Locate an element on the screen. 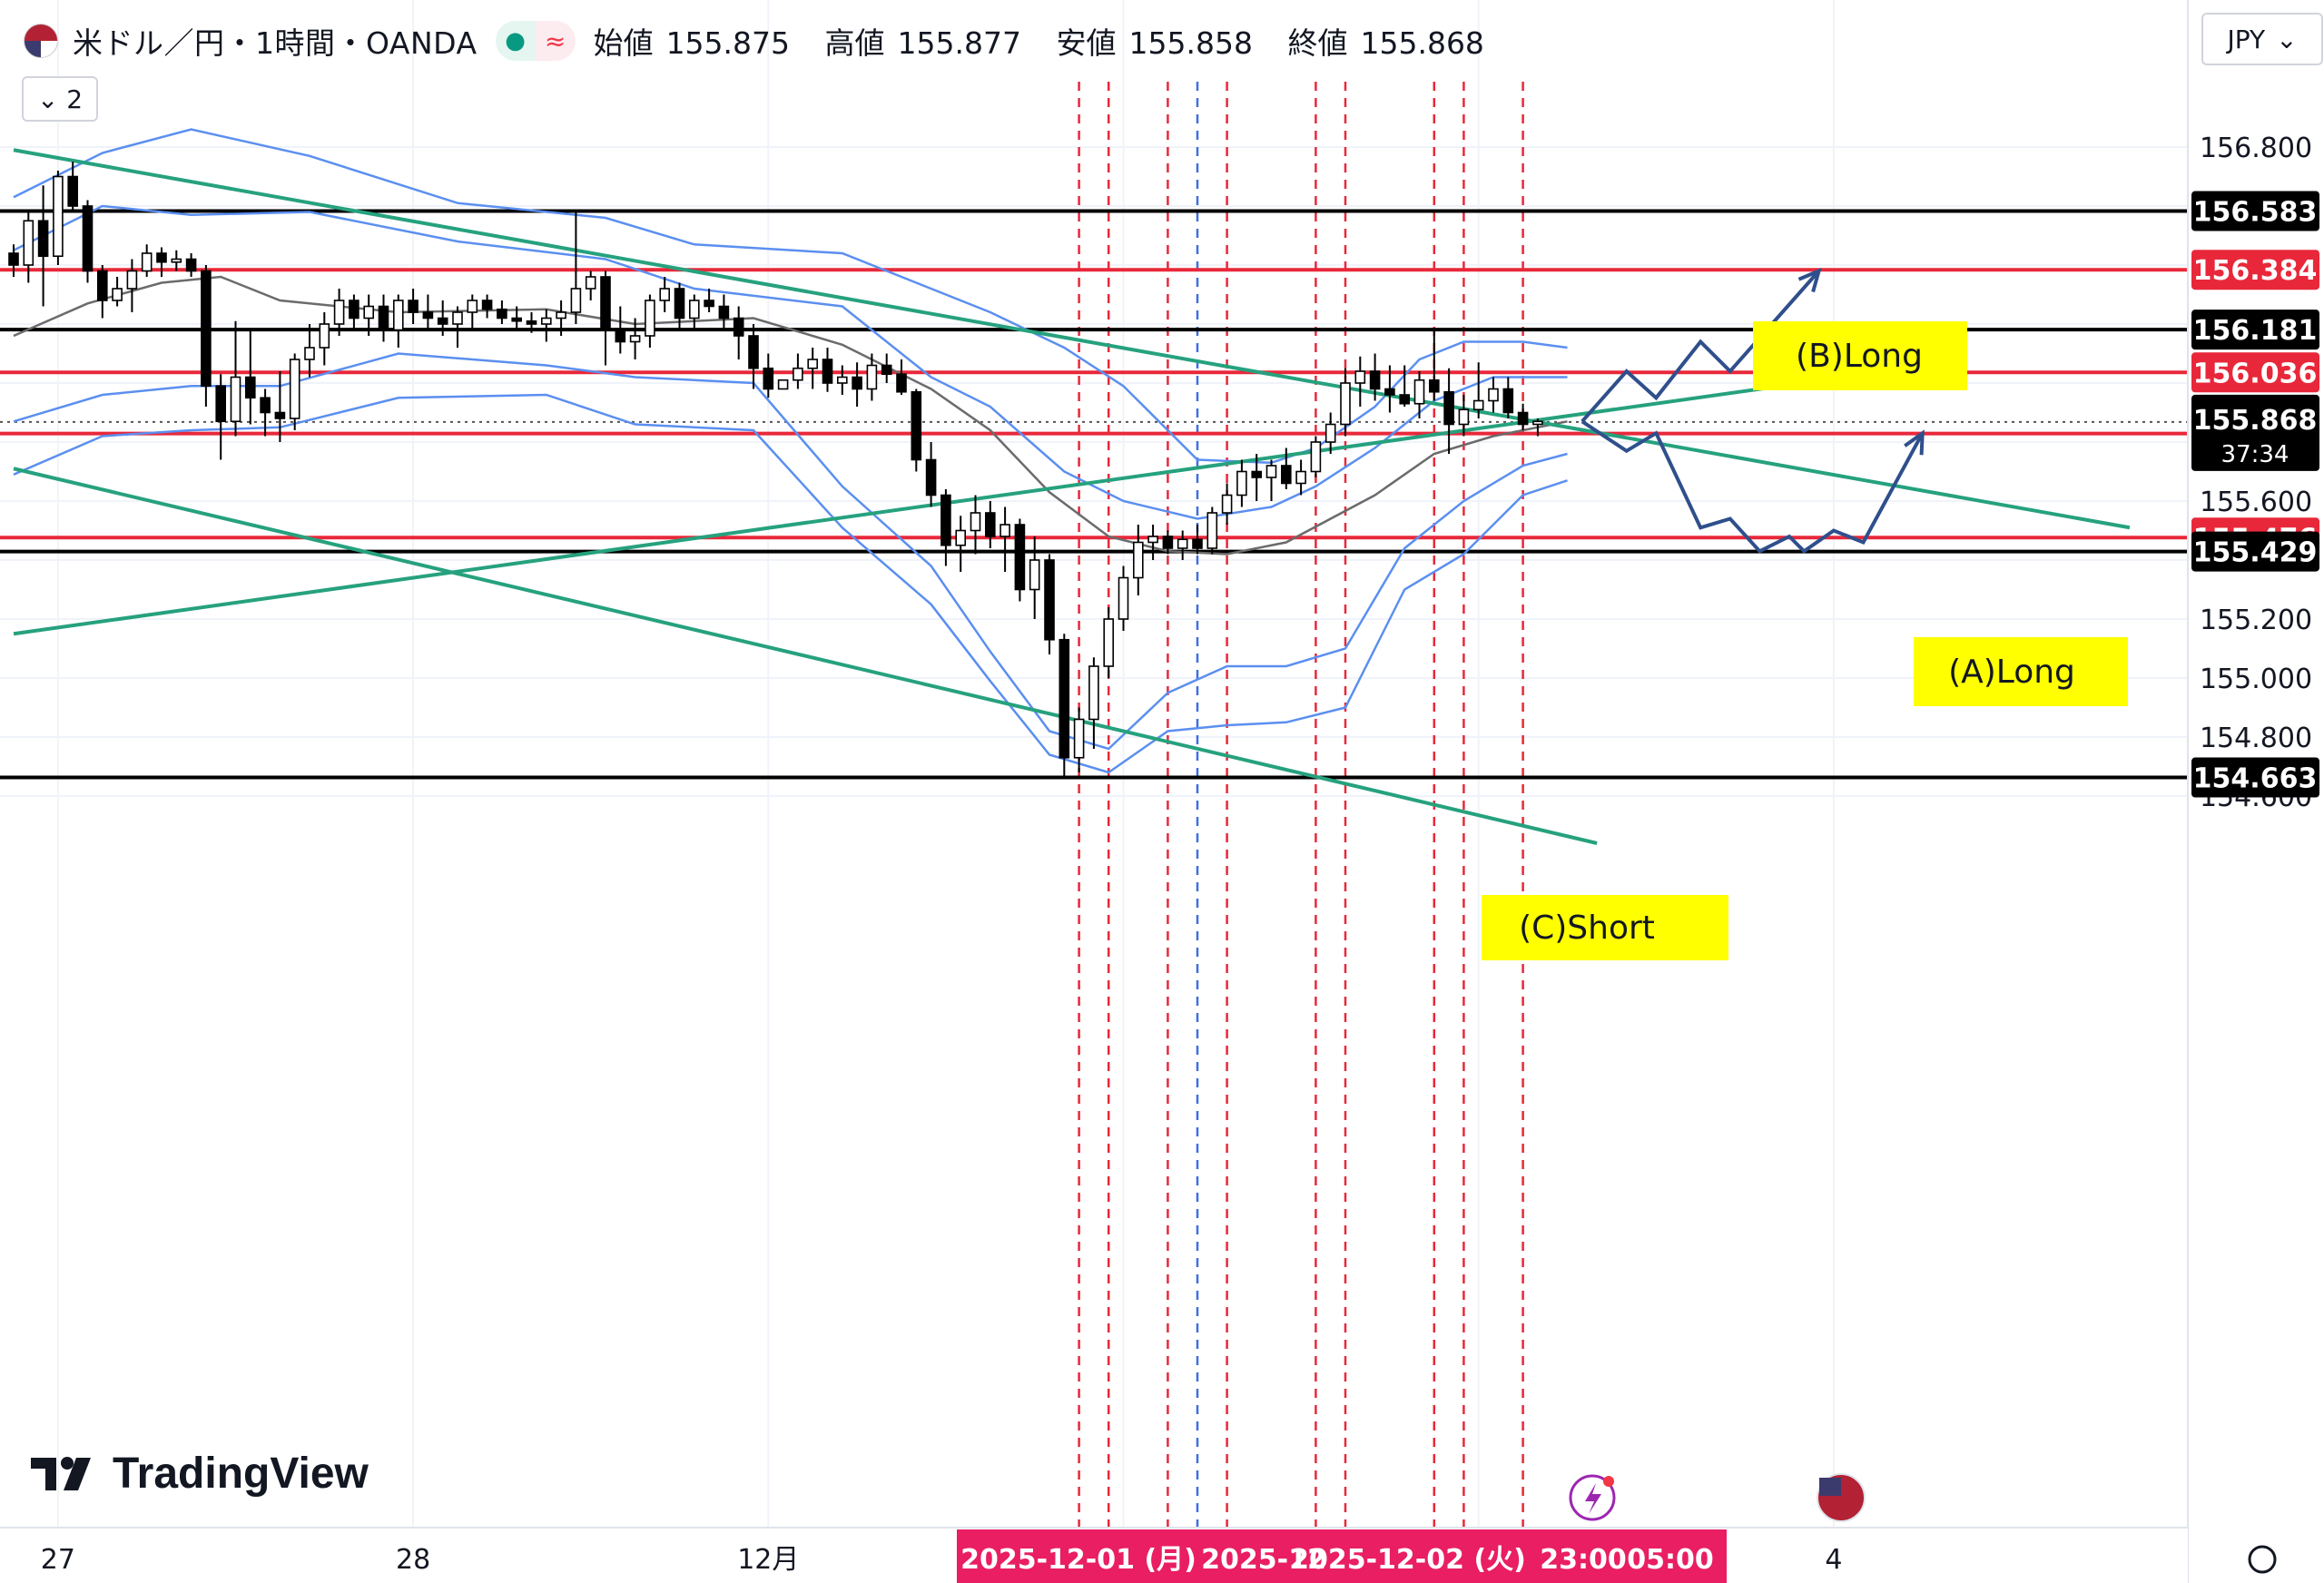 Image resolution: width=2324 pixels, height=1583 pixels. y-tick-label: 155.600 is located at coordinates (2256, 502).